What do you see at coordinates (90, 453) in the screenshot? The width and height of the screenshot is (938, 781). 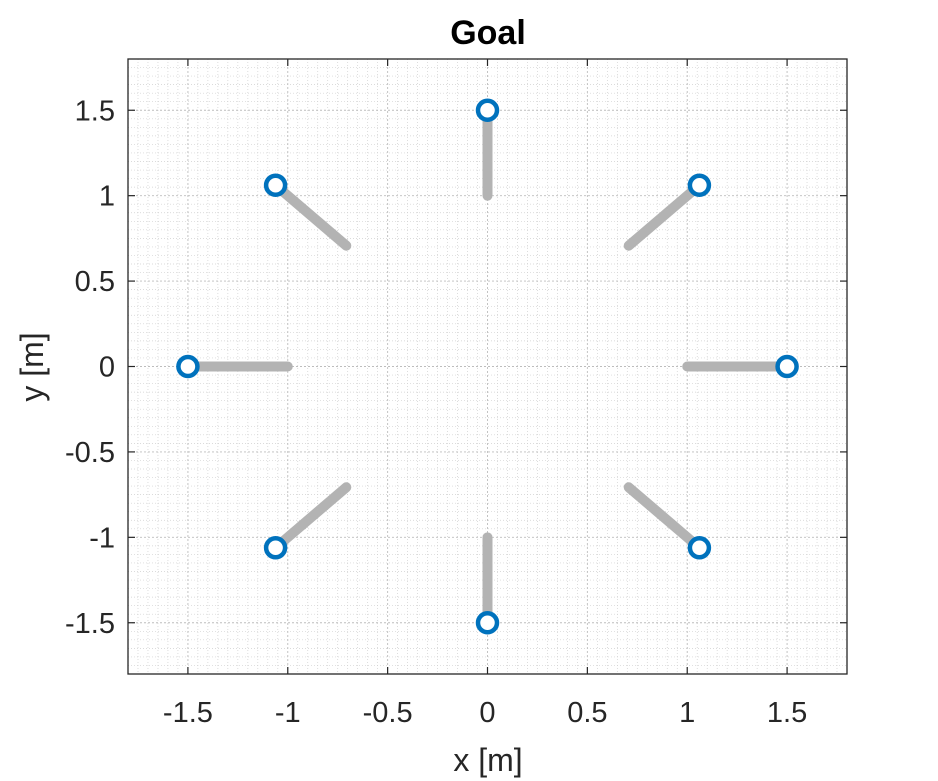 I see `y-tick-label: -0.5` at bounding box center [90, 453].